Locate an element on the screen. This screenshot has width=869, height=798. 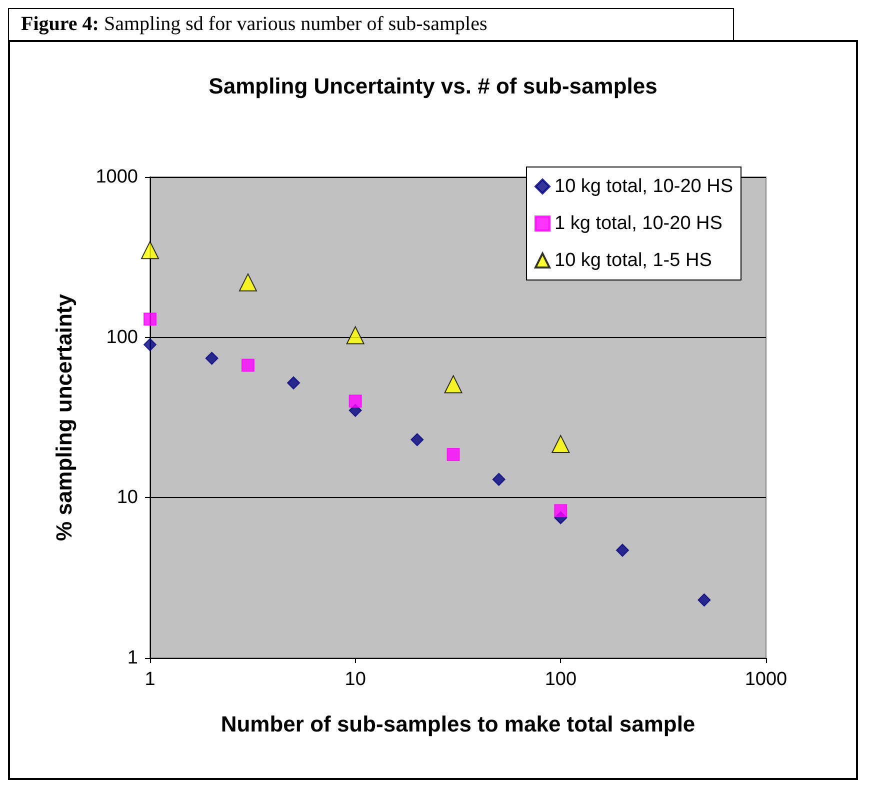
legend-label: 10 kg total, 1-5 HS is located at coordinates (633, 260).